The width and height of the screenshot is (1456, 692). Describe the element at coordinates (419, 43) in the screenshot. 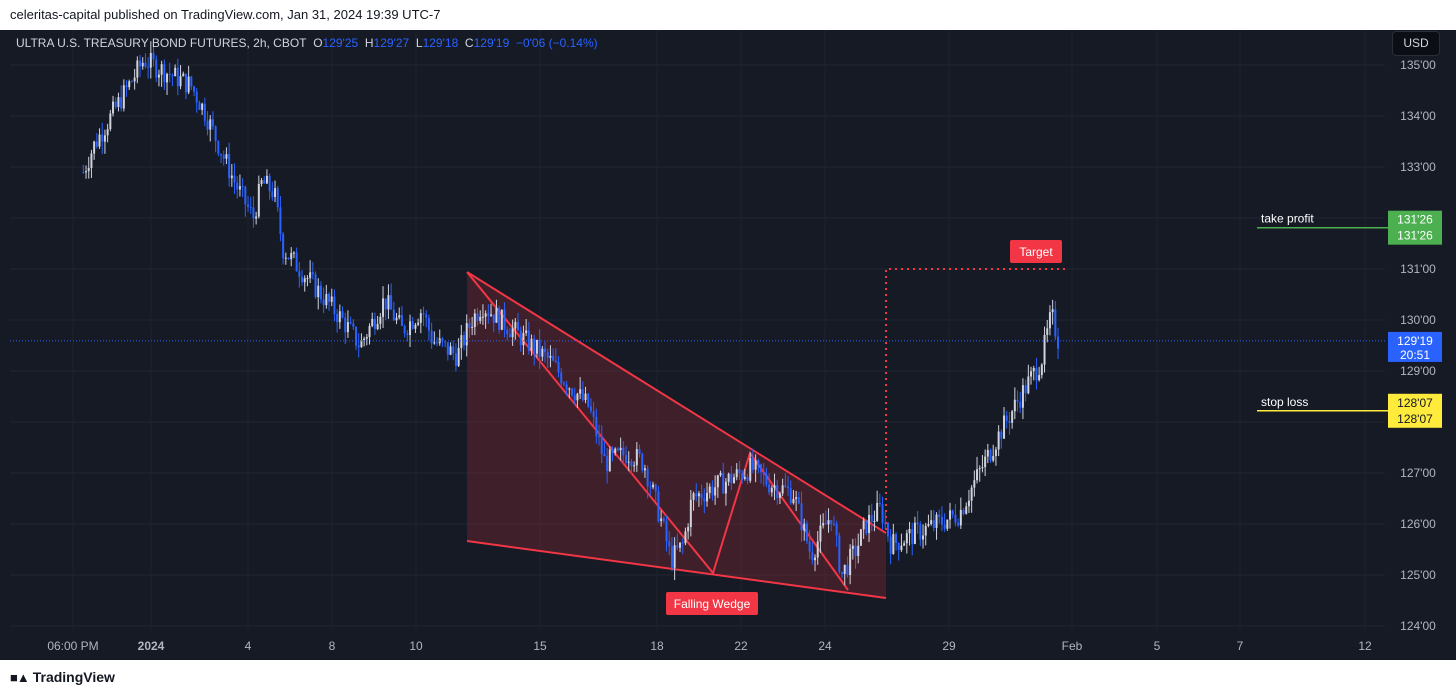

I see `low-label: L` at that location.